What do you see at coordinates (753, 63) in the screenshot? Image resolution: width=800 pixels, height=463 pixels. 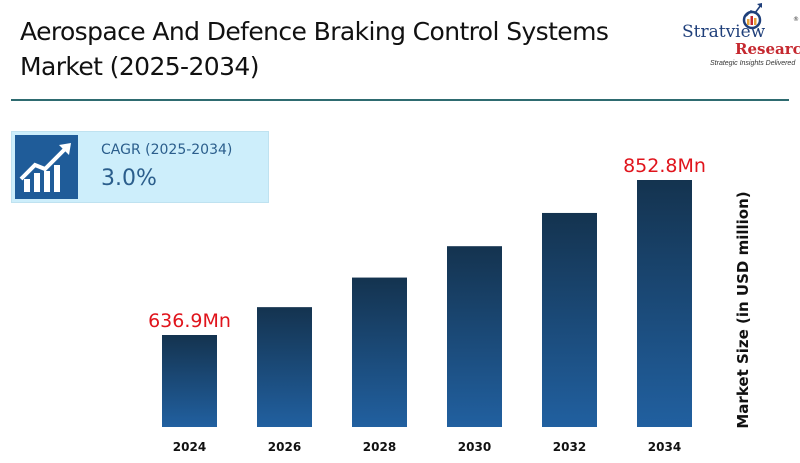 I see `logo-tagline: Strategic Insights Delivered` at bounding box center [753, 63].